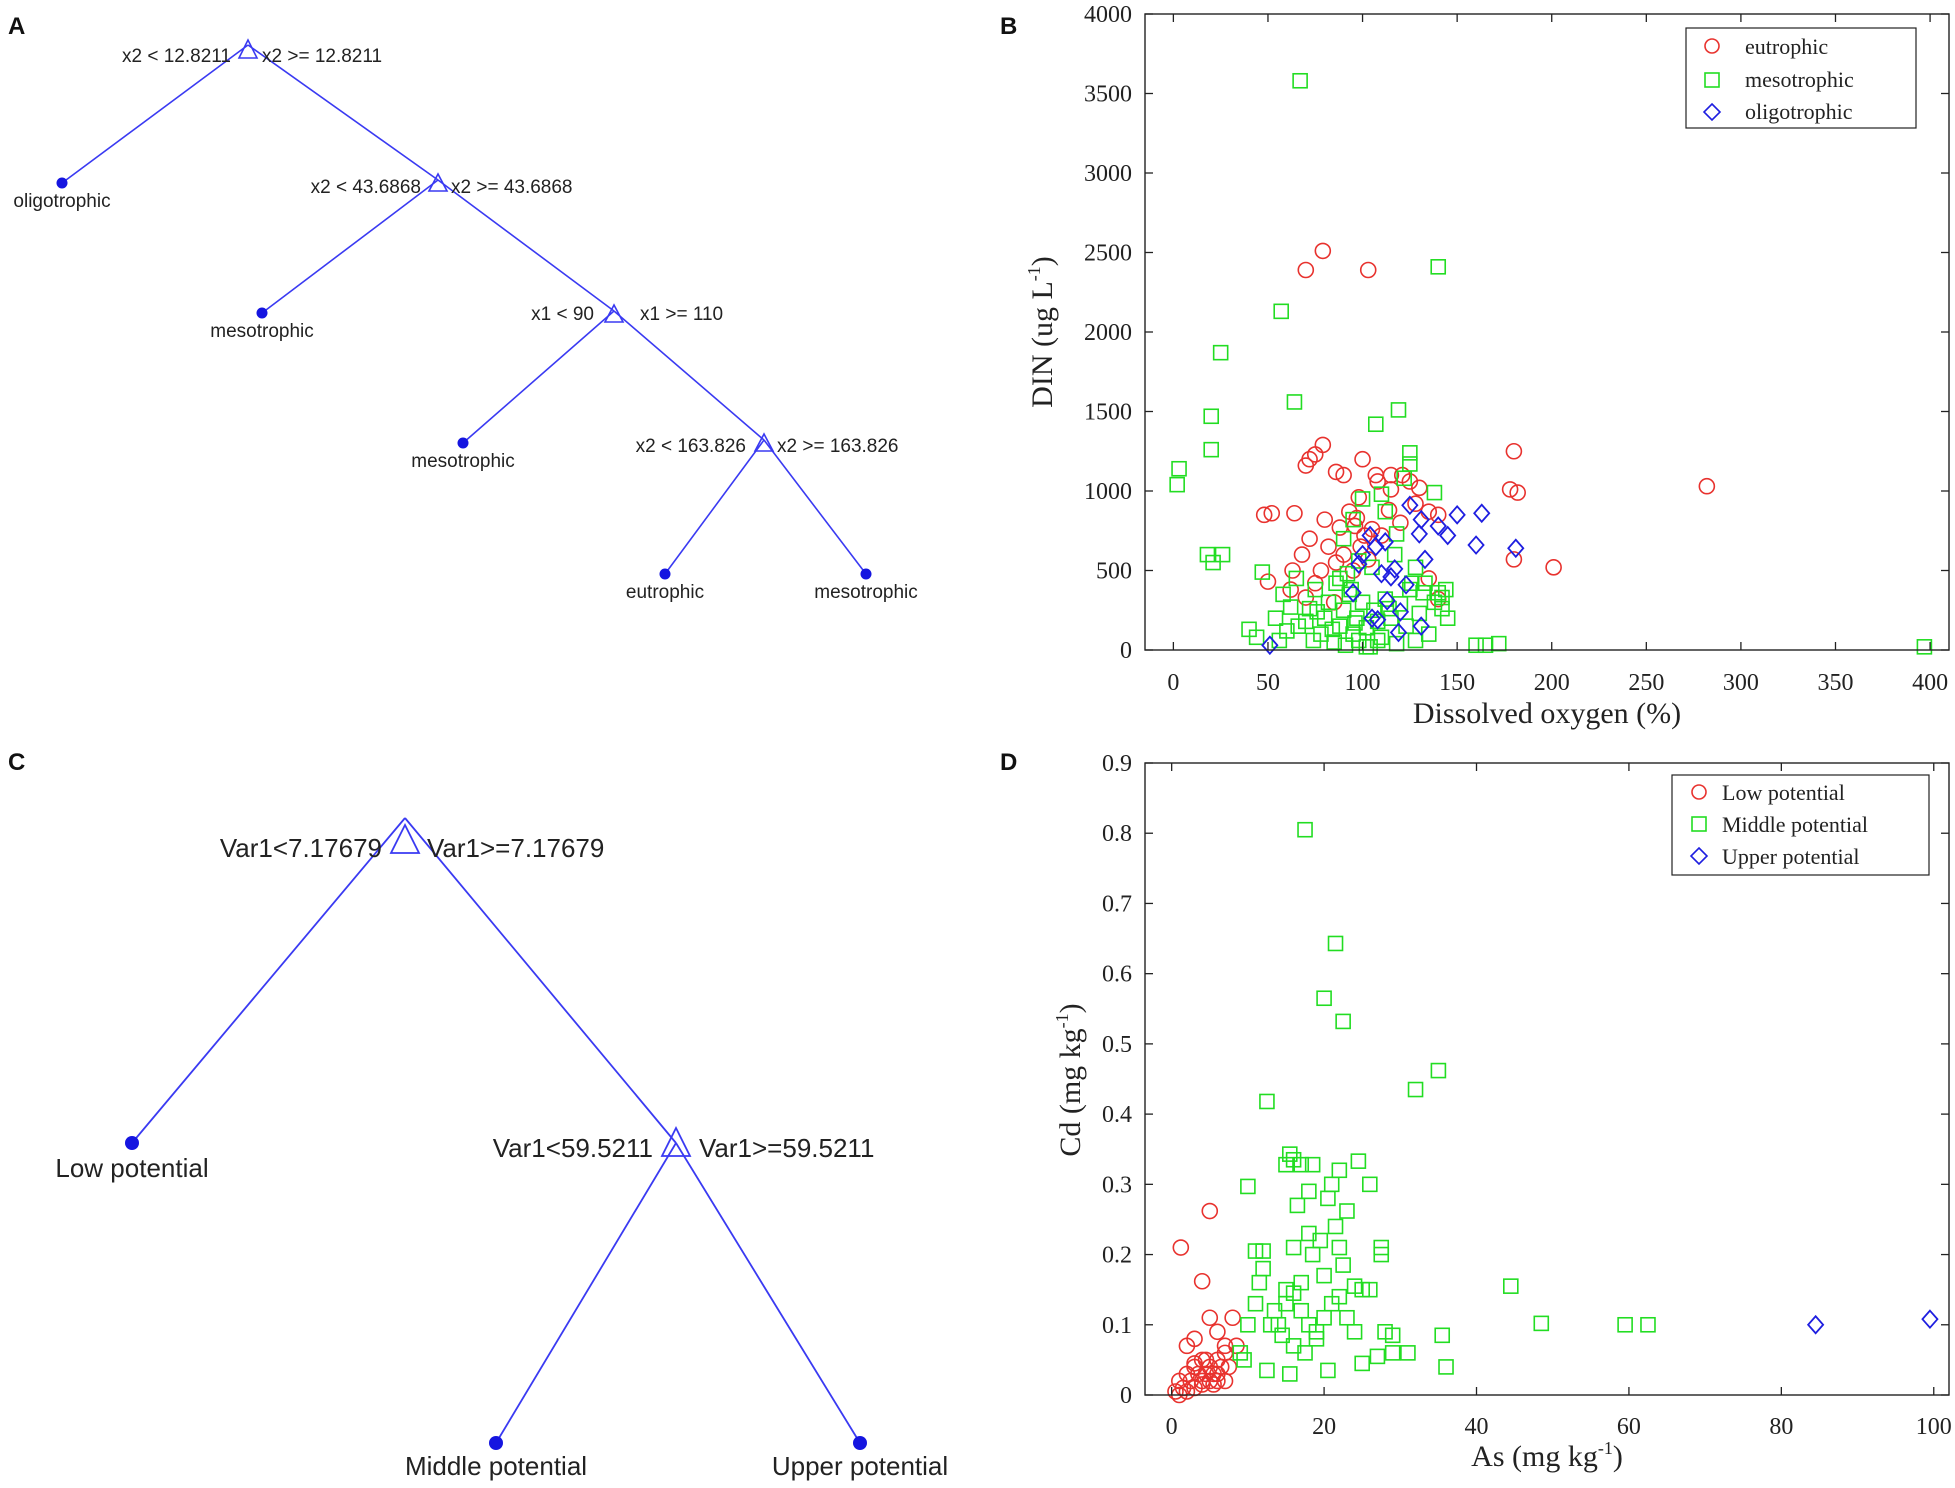 The height and width of the screenshot is (1488, 1955). I want to click on tree-c-edge, so click(586, 1293).